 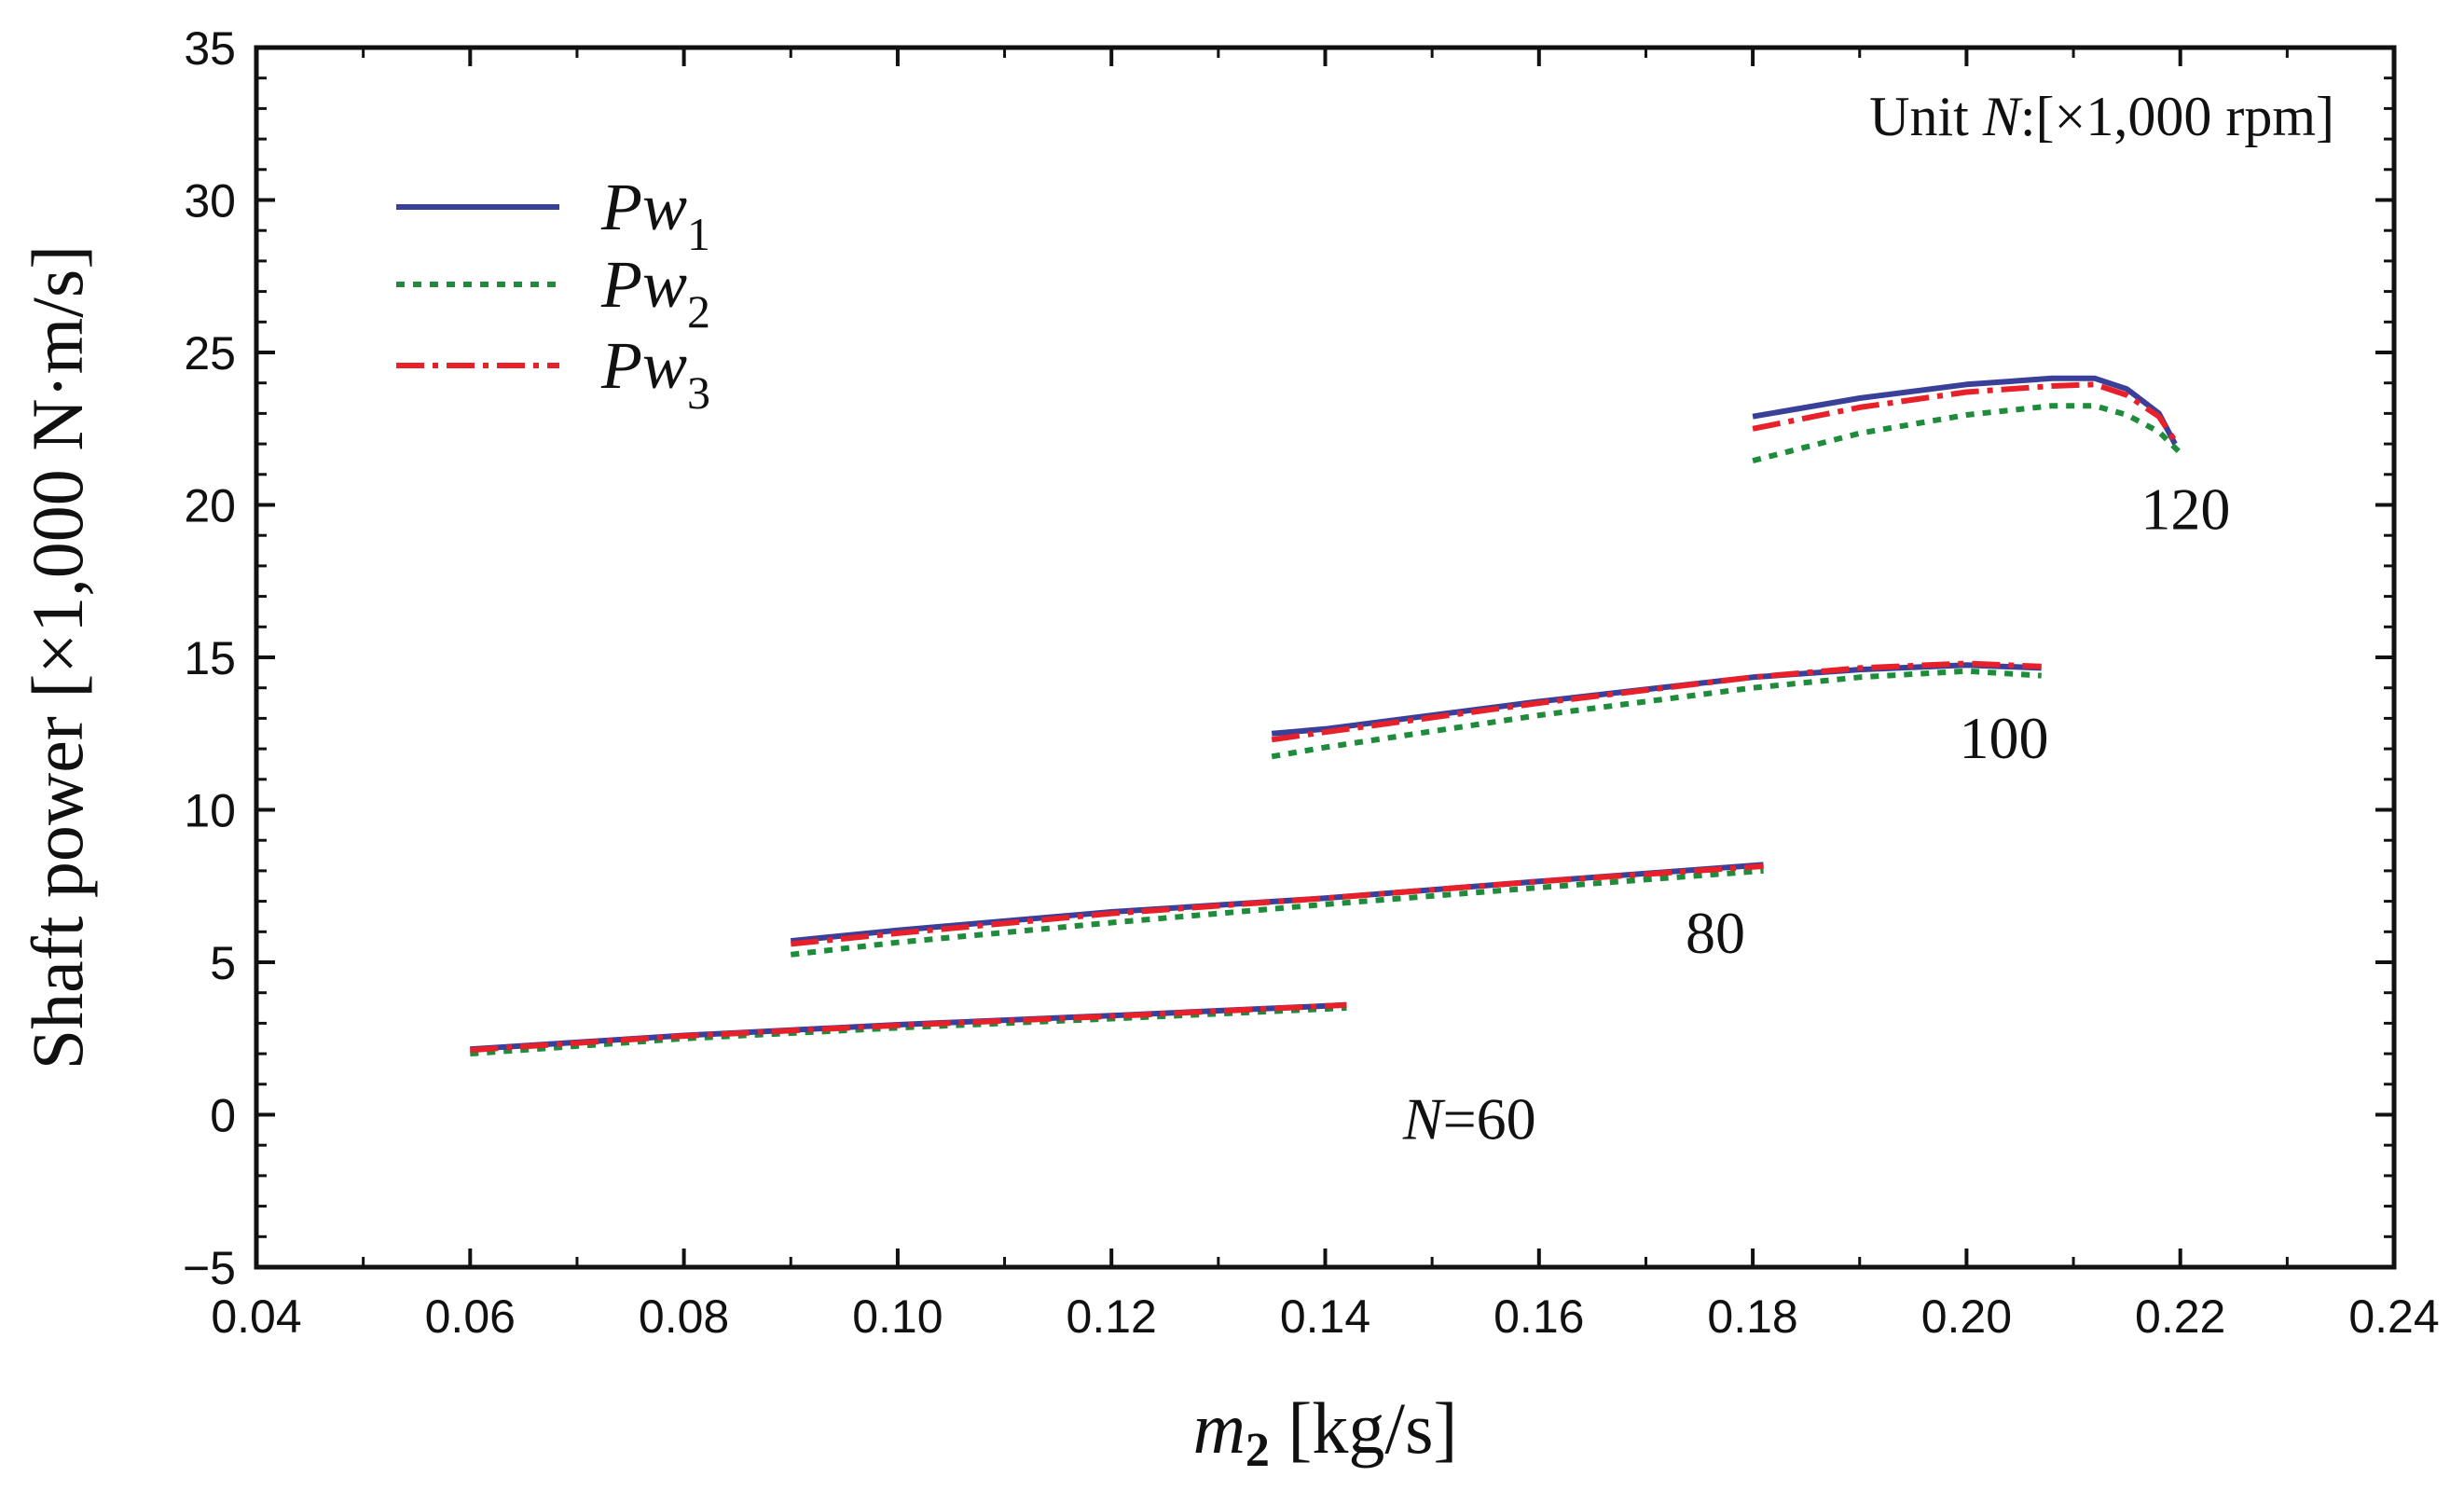 I want to click on y-tick-label: 5, so click(x=223, y=963).